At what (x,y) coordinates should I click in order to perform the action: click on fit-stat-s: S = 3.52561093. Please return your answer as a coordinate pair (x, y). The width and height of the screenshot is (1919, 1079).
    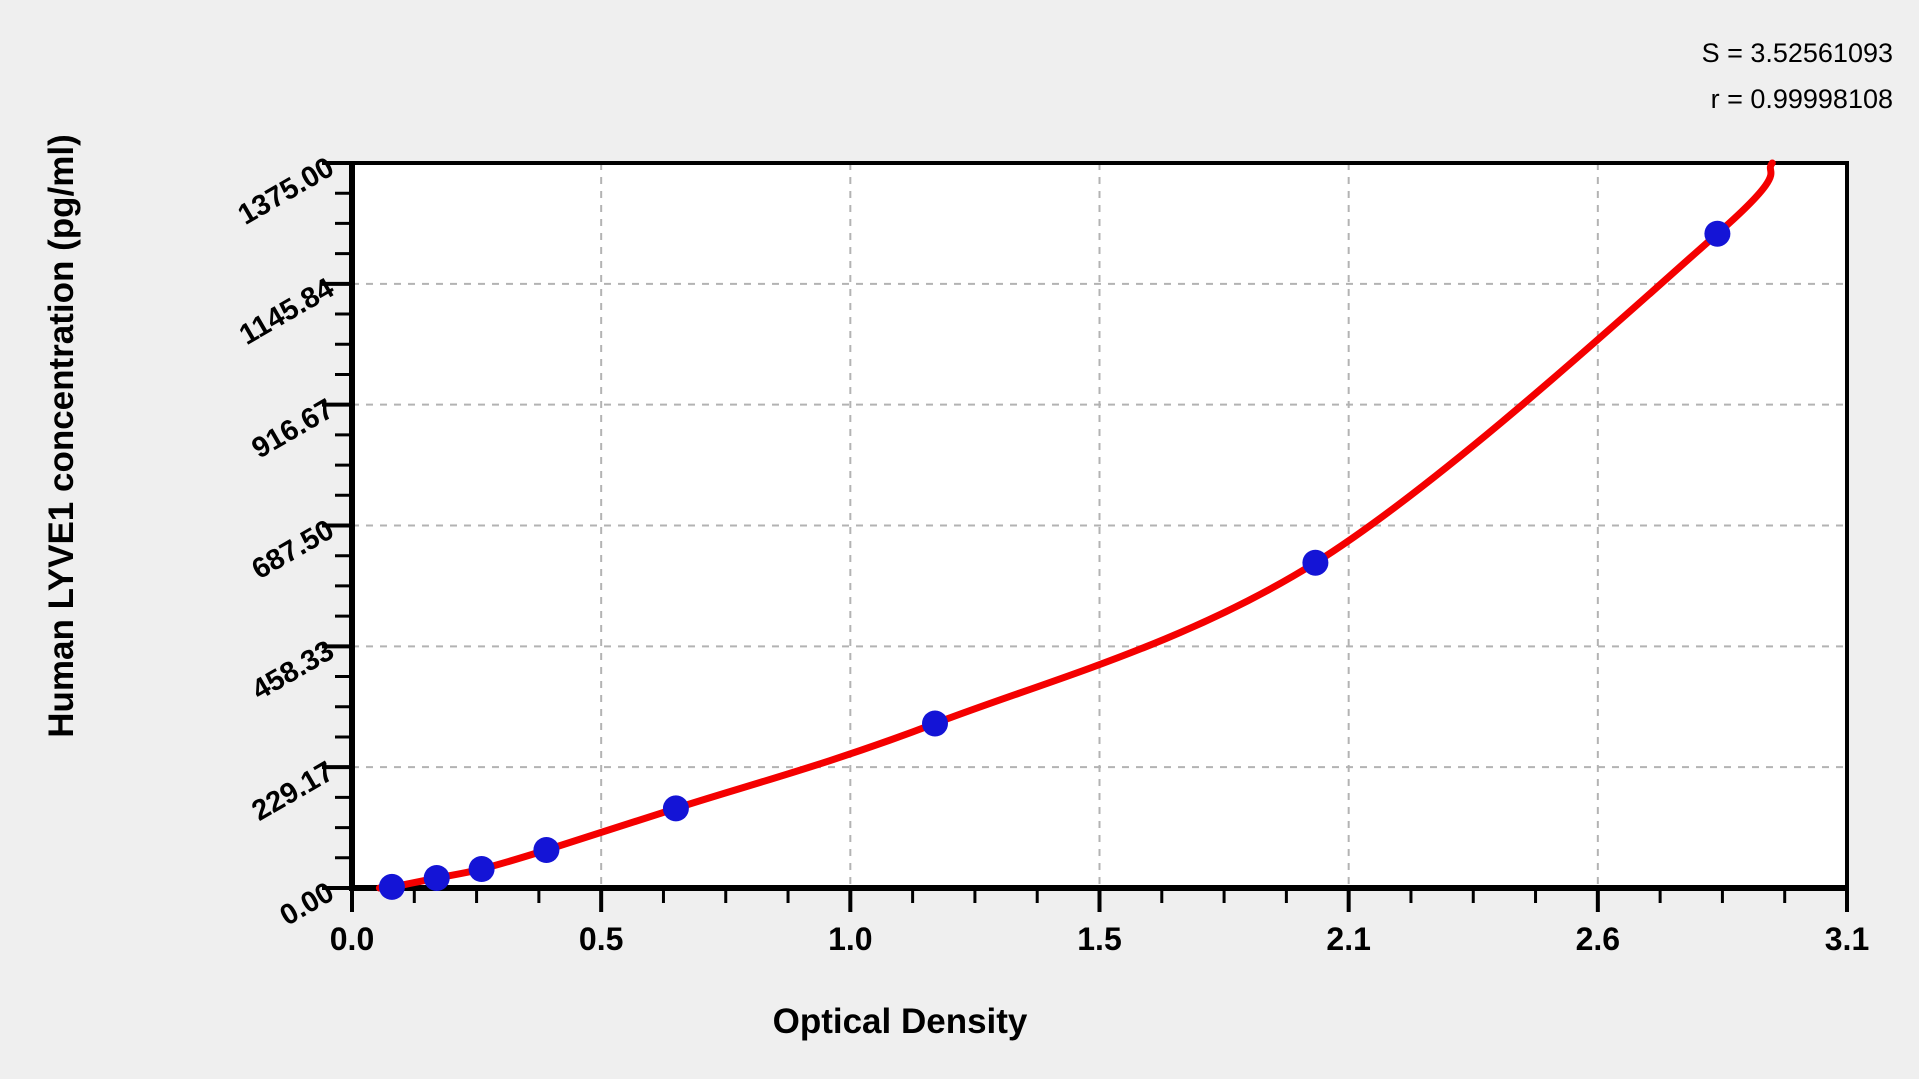
    Looking at the image, I should click on (1797, 53).